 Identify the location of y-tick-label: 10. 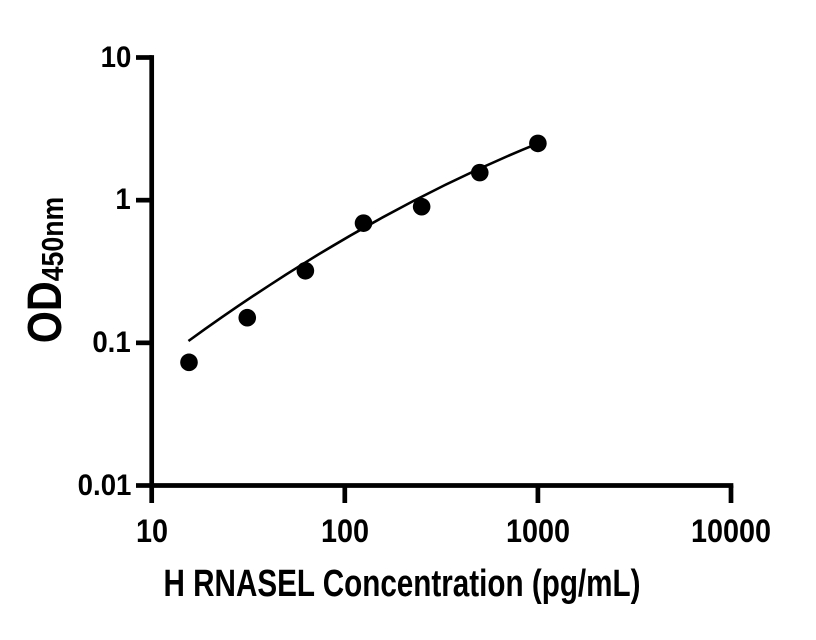
(115, 57).